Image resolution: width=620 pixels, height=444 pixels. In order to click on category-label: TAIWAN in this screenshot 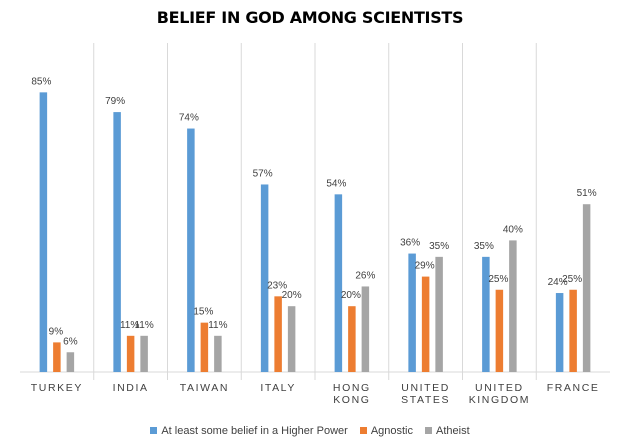, I will do `click(204, 388)`.